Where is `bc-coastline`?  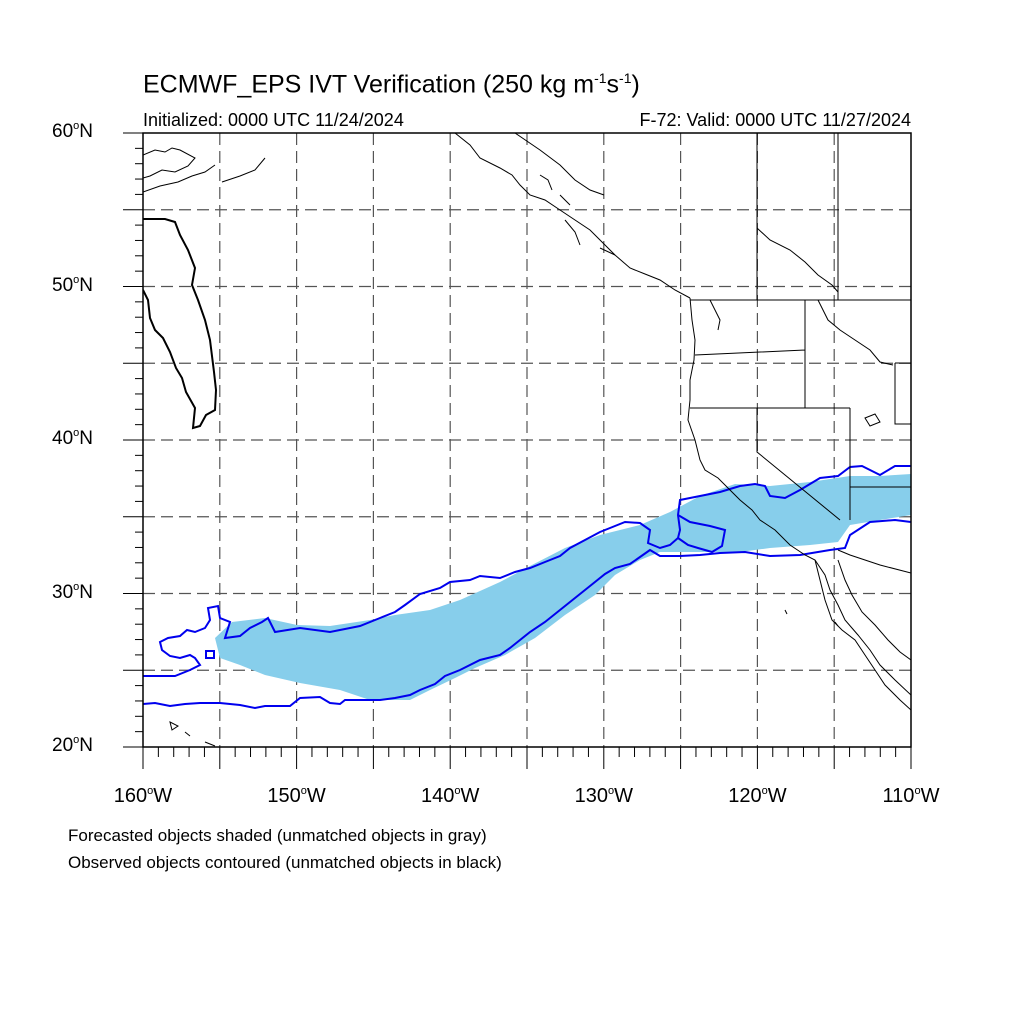
bc-coastline is located at coordinates (572, 216).